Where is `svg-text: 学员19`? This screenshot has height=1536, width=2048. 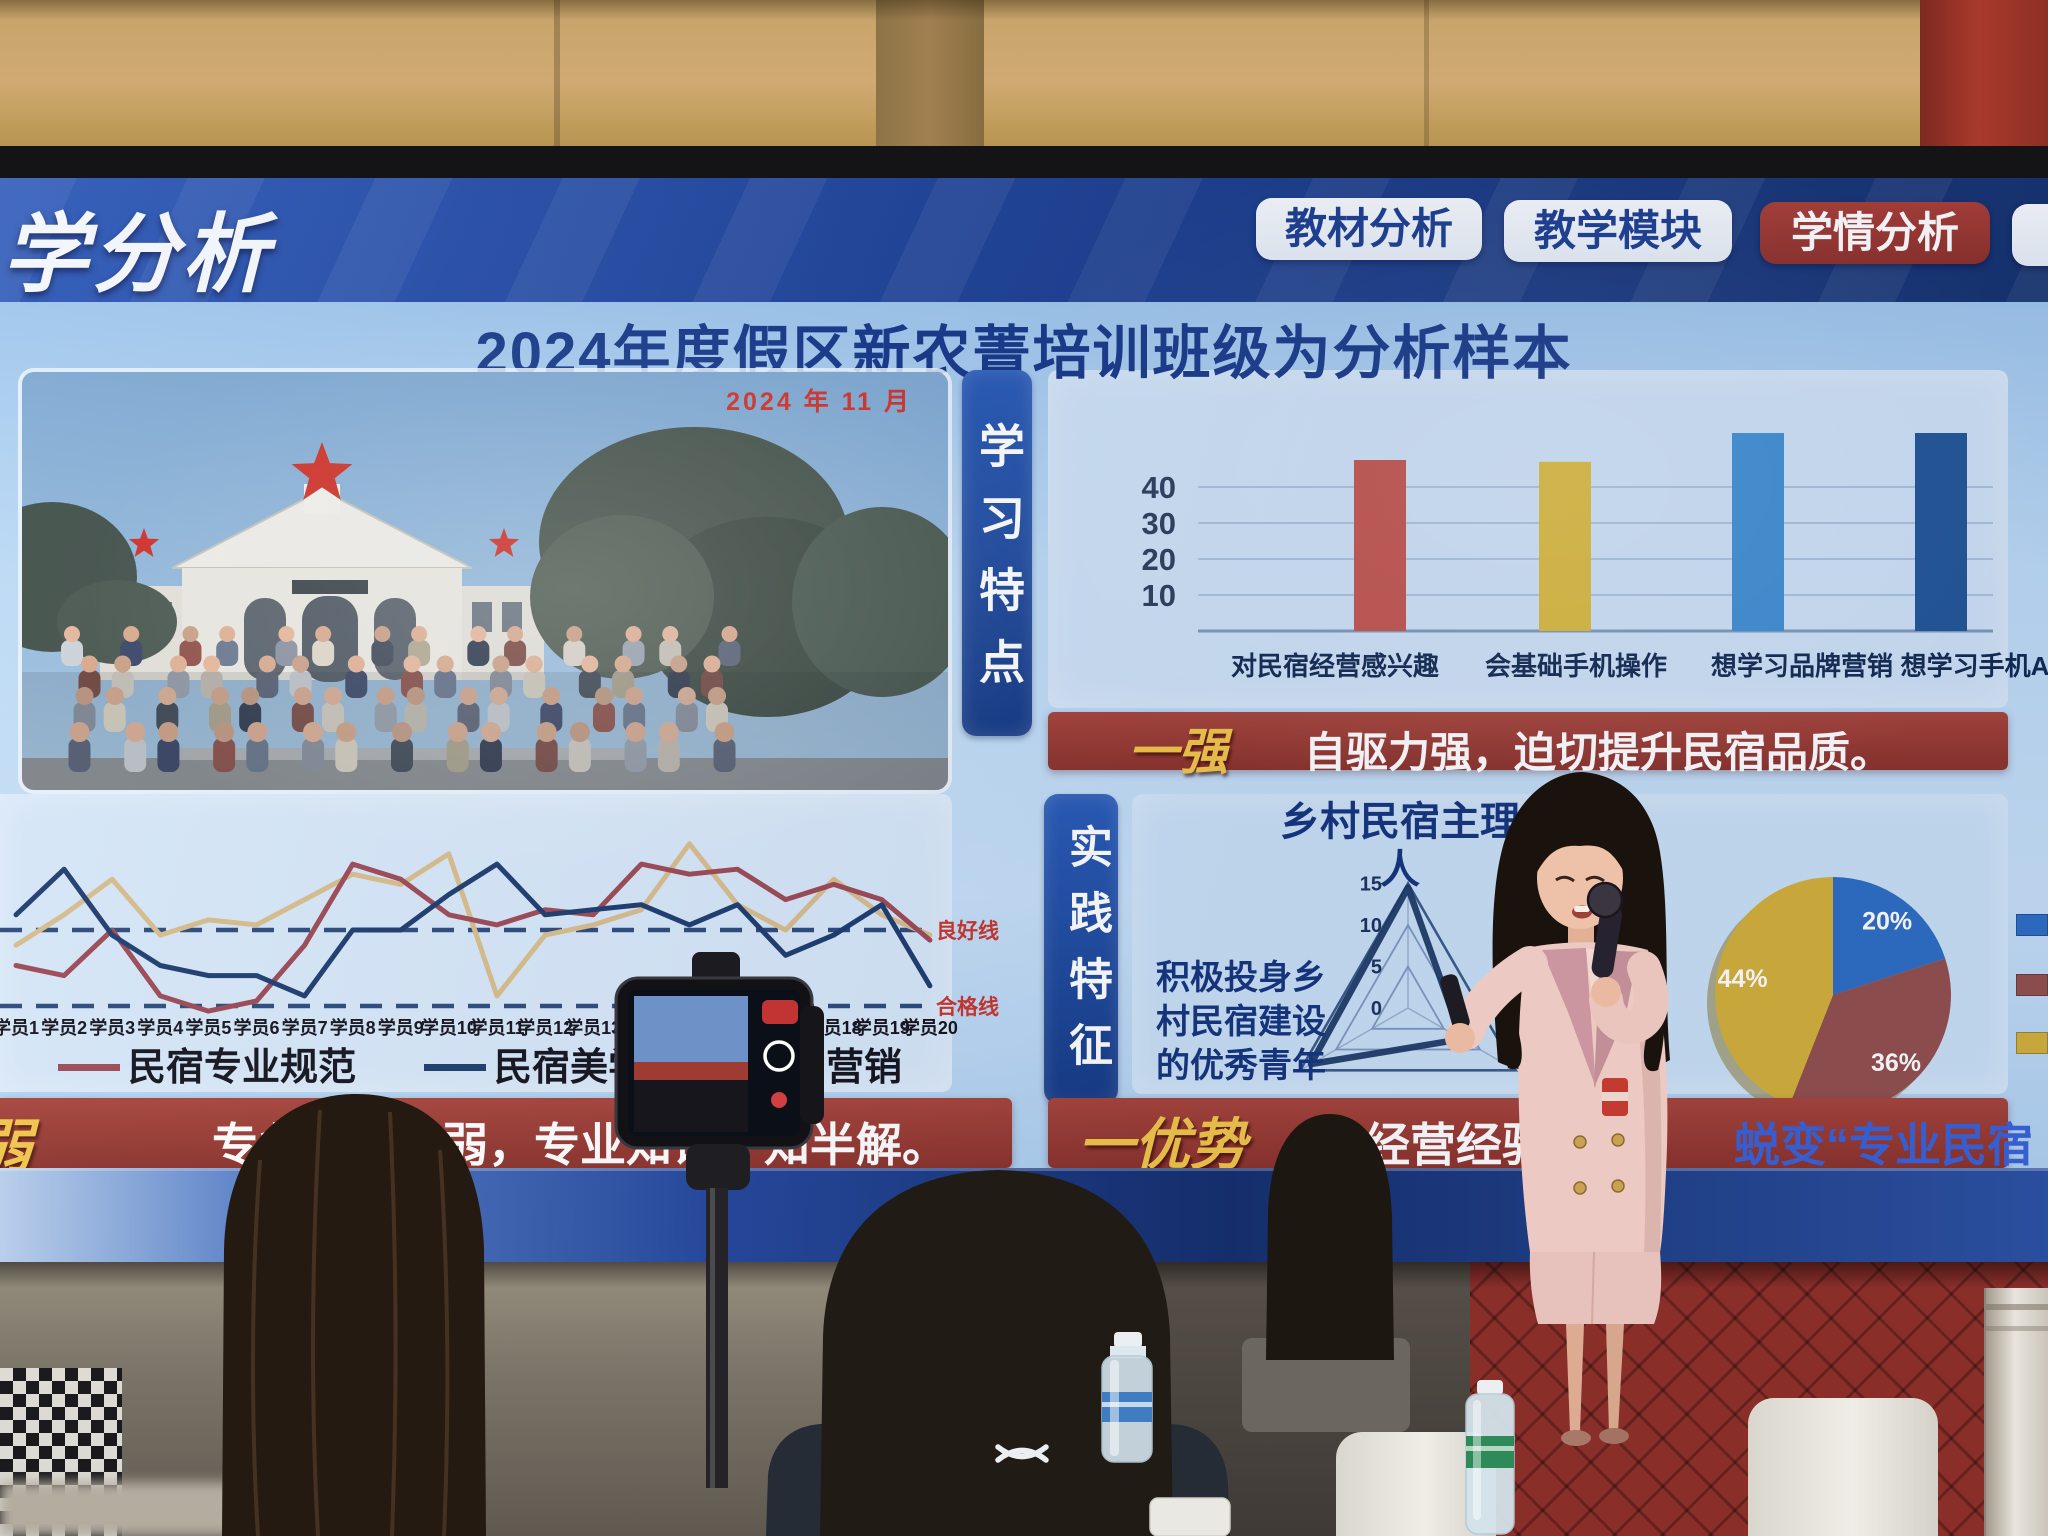 svg-text: 学员19 is located at coordinates (882, 1027).